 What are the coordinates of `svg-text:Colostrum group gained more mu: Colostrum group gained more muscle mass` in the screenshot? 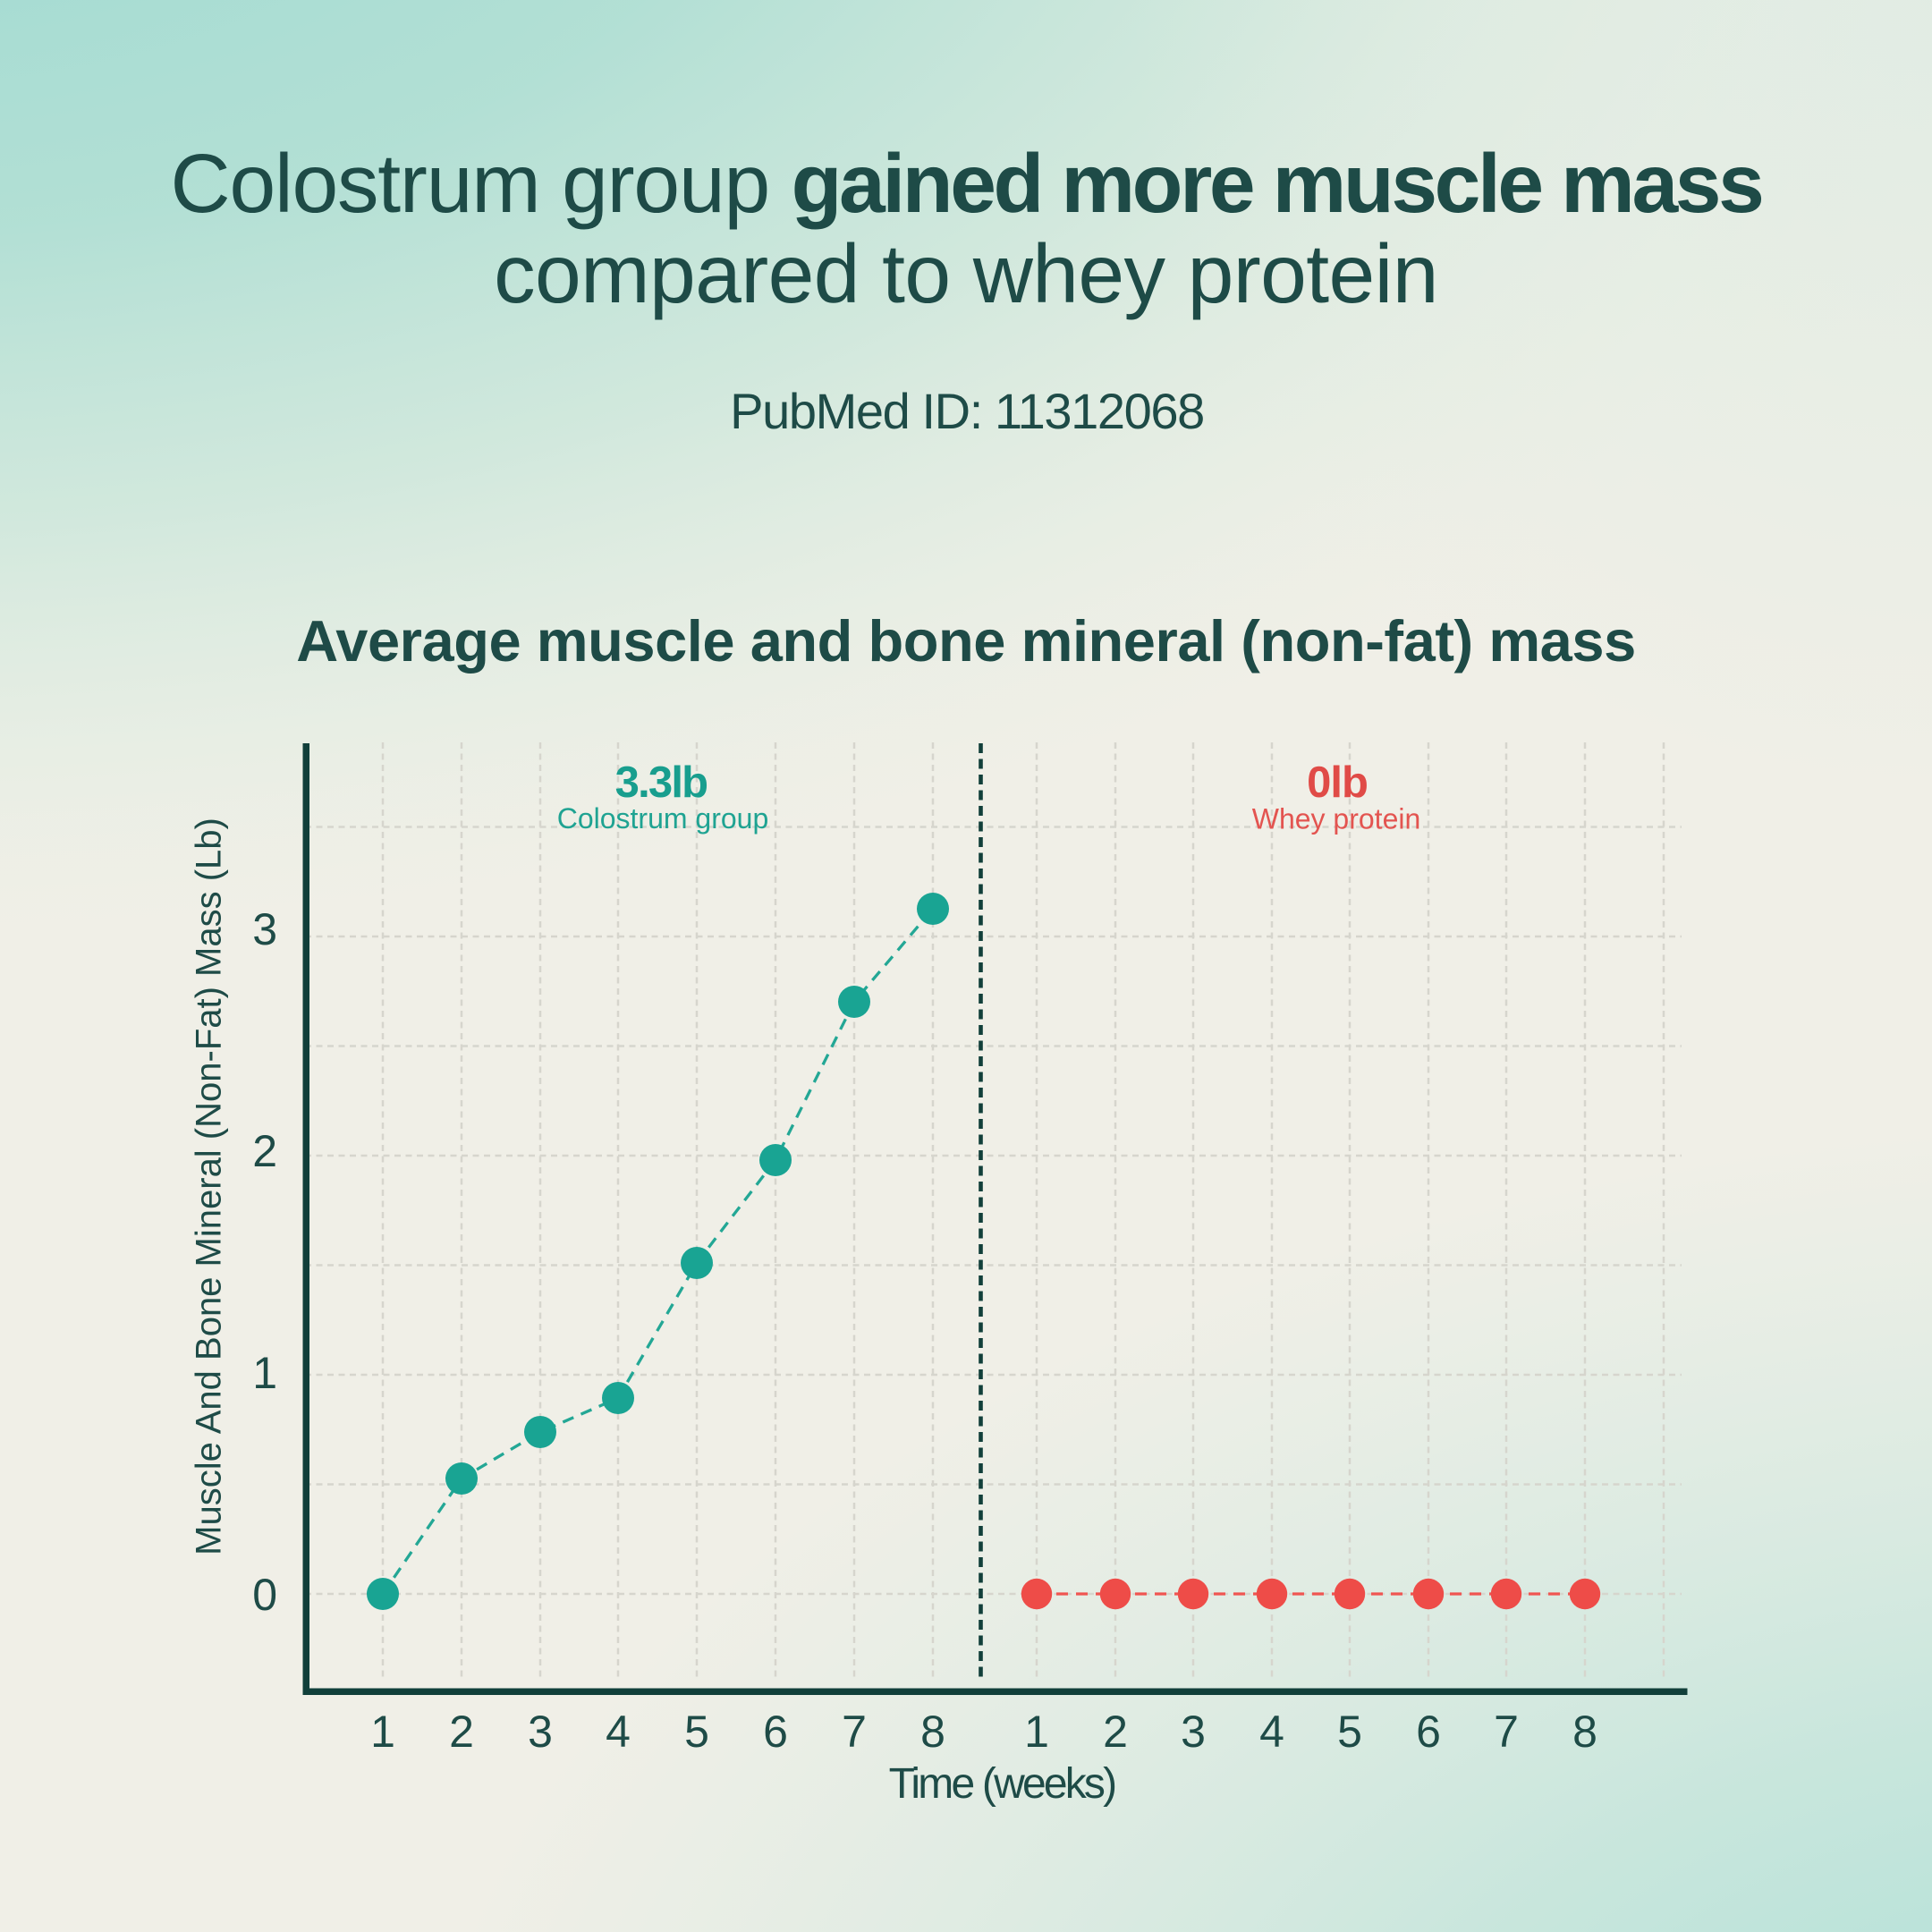 It's located at (966, 183).